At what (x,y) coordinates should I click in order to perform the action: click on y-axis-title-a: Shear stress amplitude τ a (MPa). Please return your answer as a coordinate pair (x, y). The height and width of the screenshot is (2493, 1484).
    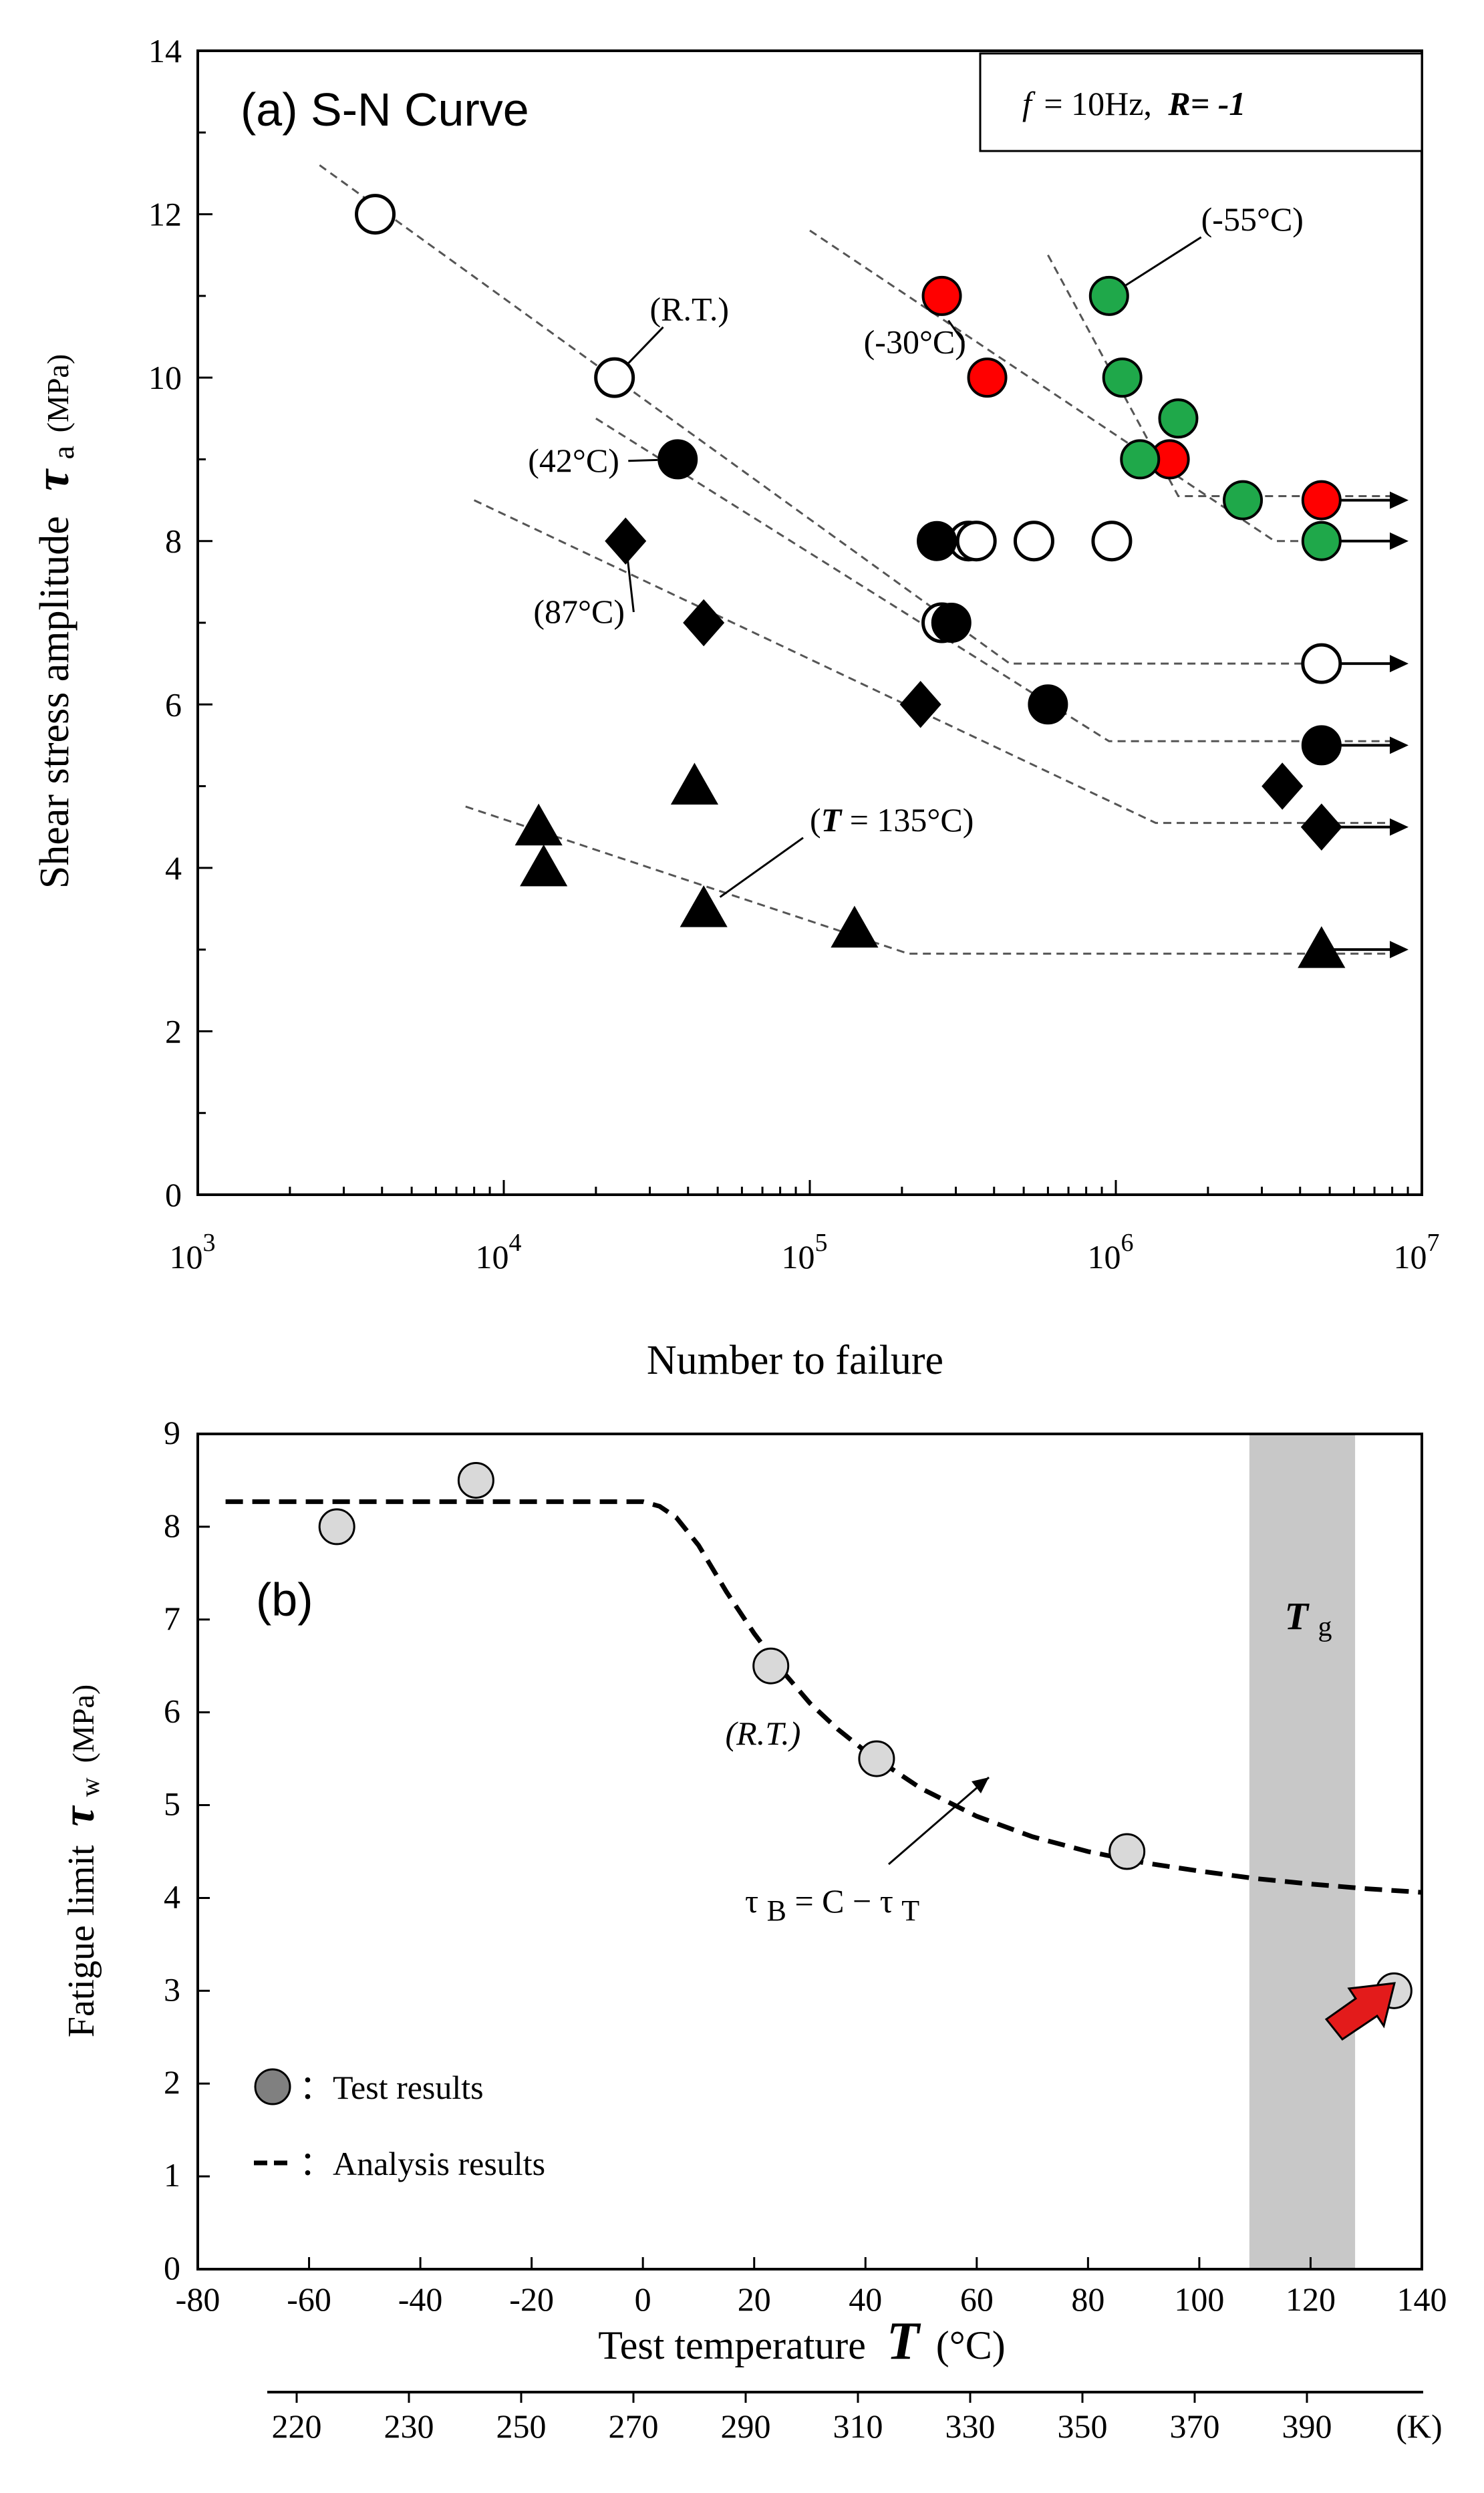
    Looking at the image, I should click on (54, 621).